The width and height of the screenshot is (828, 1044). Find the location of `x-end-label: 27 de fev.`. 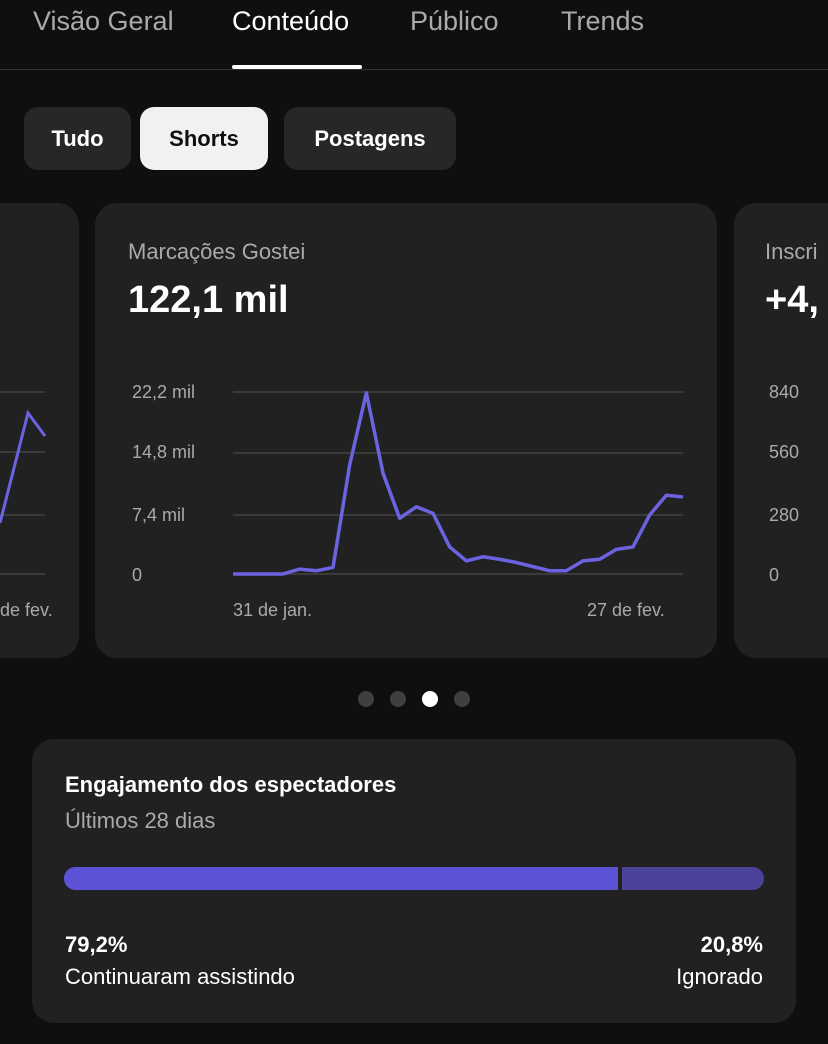

x-end-label: 27 de fev. is located at coordinates (626, 610).